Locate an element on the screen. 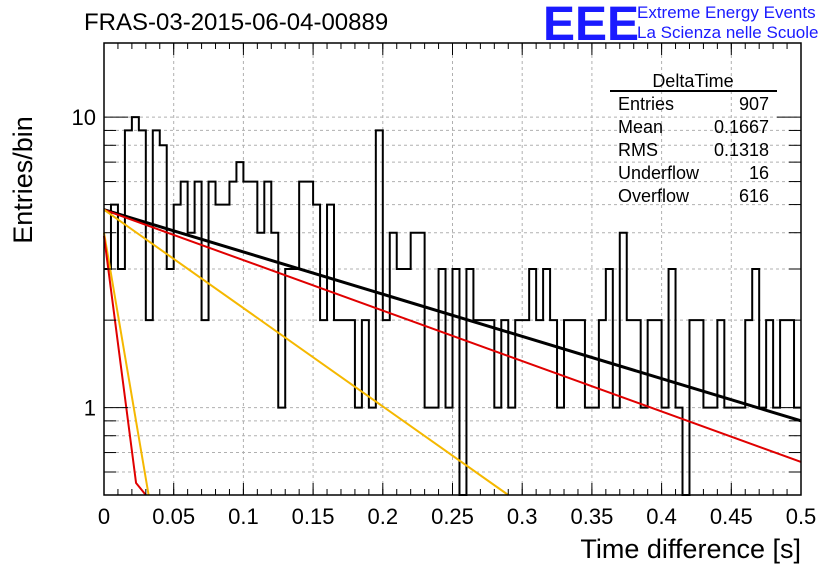  x-tick-label: 0.5 is located at coordinates (801, 516).